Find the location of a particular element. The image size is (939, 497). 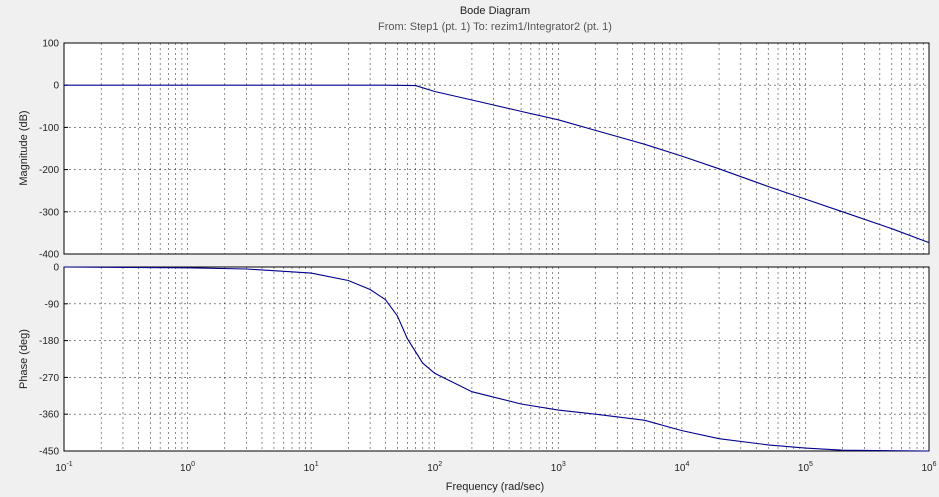

x-tick-label: 10⁵ is located at coordinates (805, 467).